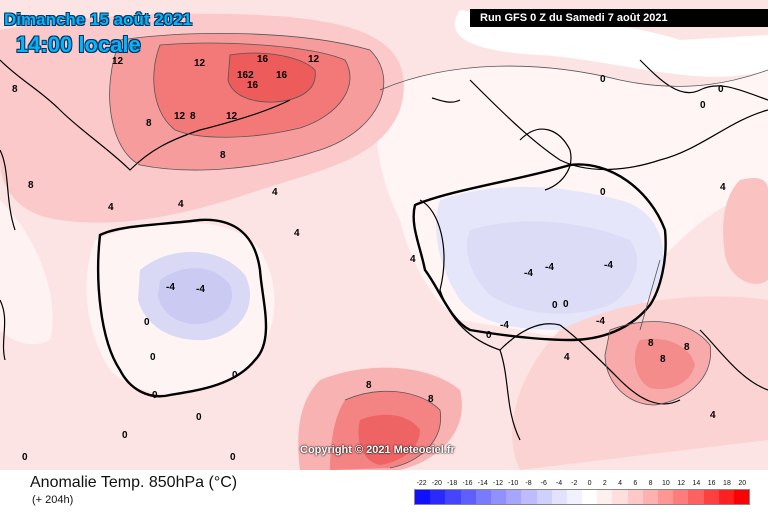  I want to click on legend-label: 14, so click(696, 483).